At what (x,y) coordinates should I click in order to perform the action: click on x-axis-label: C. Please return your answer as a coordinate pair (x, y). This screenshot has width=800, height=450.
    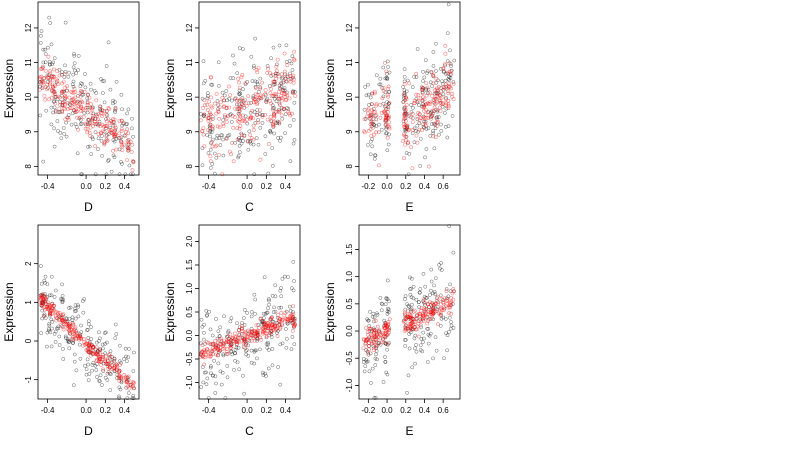
    Looking at the image, I should click on (249, 431).